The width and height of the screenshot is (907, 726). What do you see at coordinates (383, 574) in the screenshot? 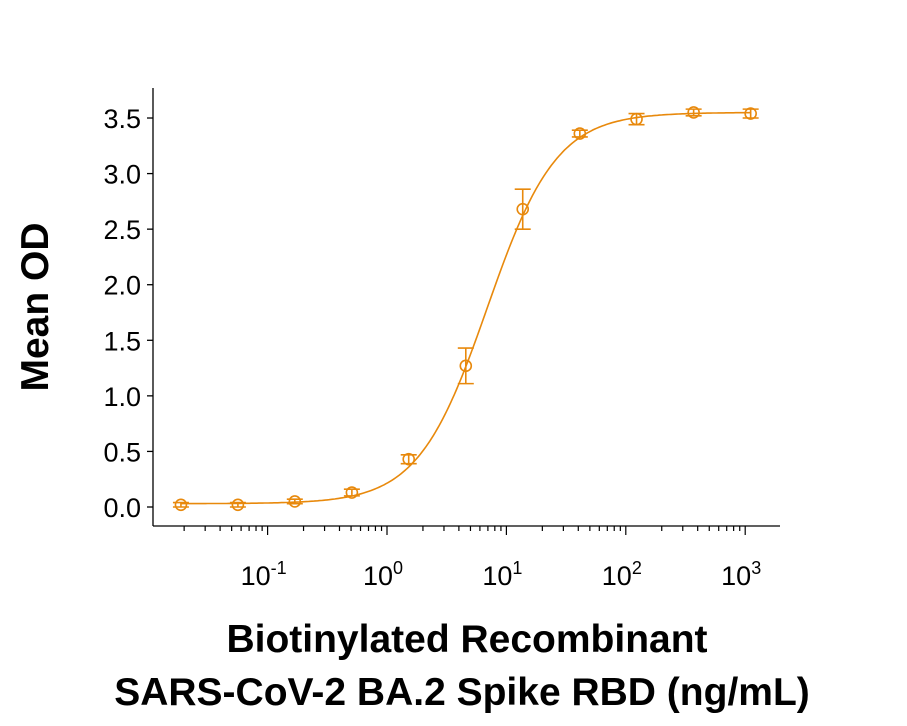
I see `x-tick-label: 10⁰` at bounding box center [383, 574].